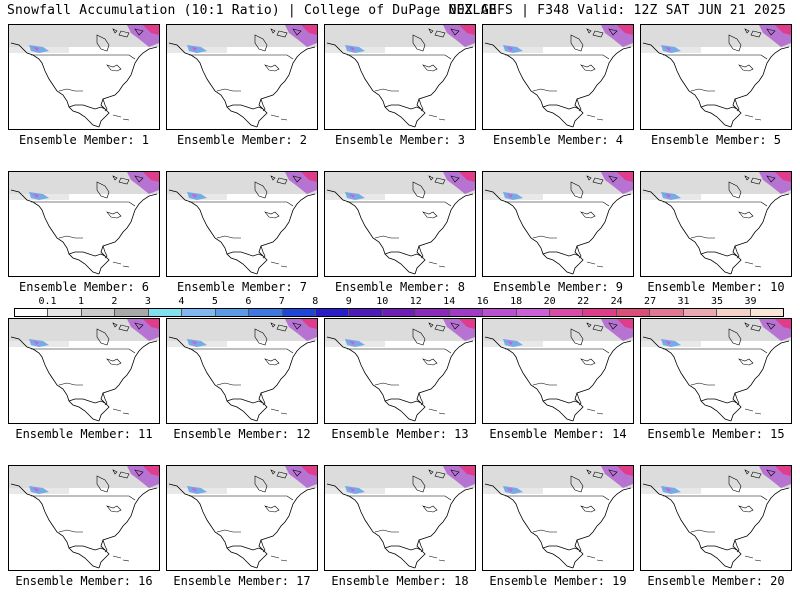  I want to click on colorbar-tick-label: 8, so click(315, 301).